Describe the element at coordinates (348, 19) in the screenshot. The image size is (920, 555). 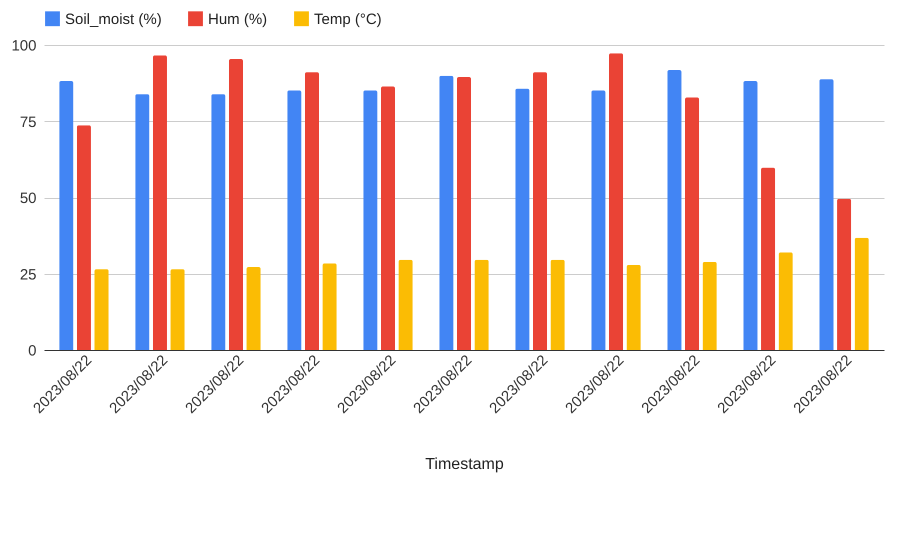
I see `legend-label: Temp (°C)` at that location.